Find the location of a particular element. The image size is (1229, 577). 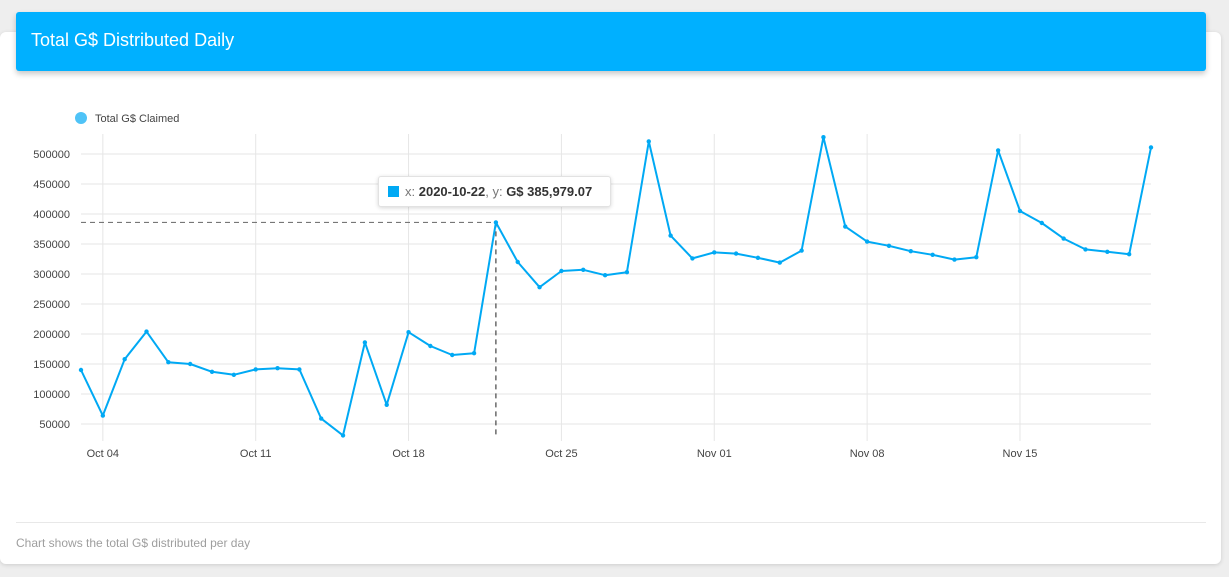

x-tick-label: Oct 11 is located at coordinates (256, 454).